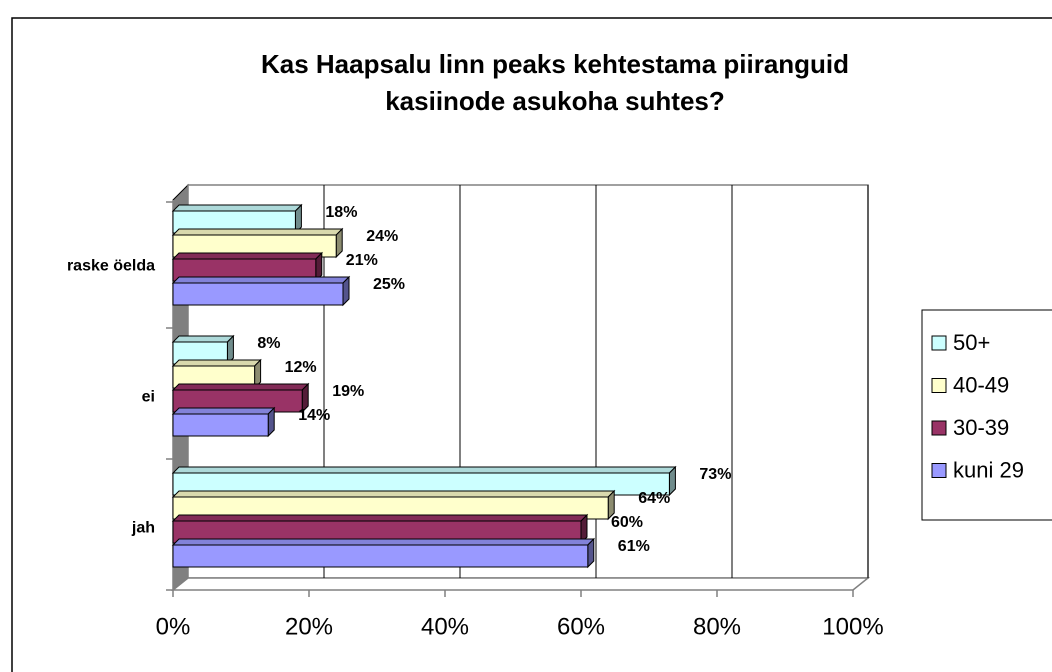 This screenshot has height=672, width=1052. Describe the element at coordinates (654, 498) in the screenshot. I see `data-label: 64%` at that location.